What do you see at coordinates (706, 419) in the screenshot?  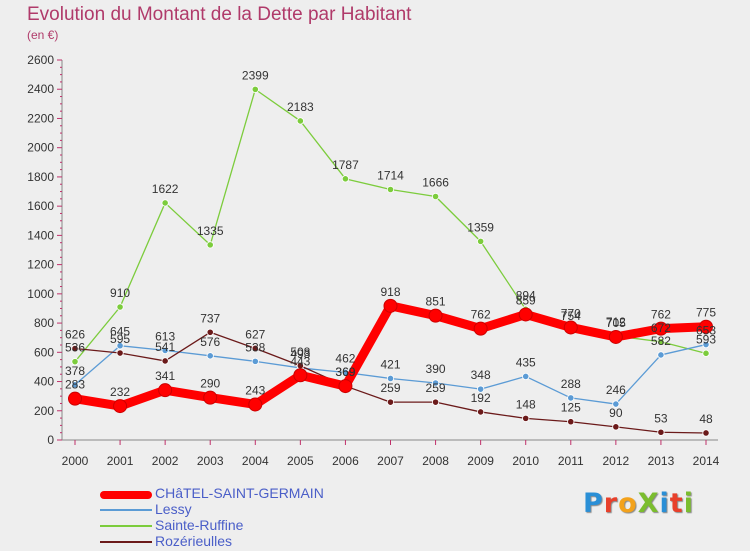 I see `data-label: 48` at bounding box center [706, 419].